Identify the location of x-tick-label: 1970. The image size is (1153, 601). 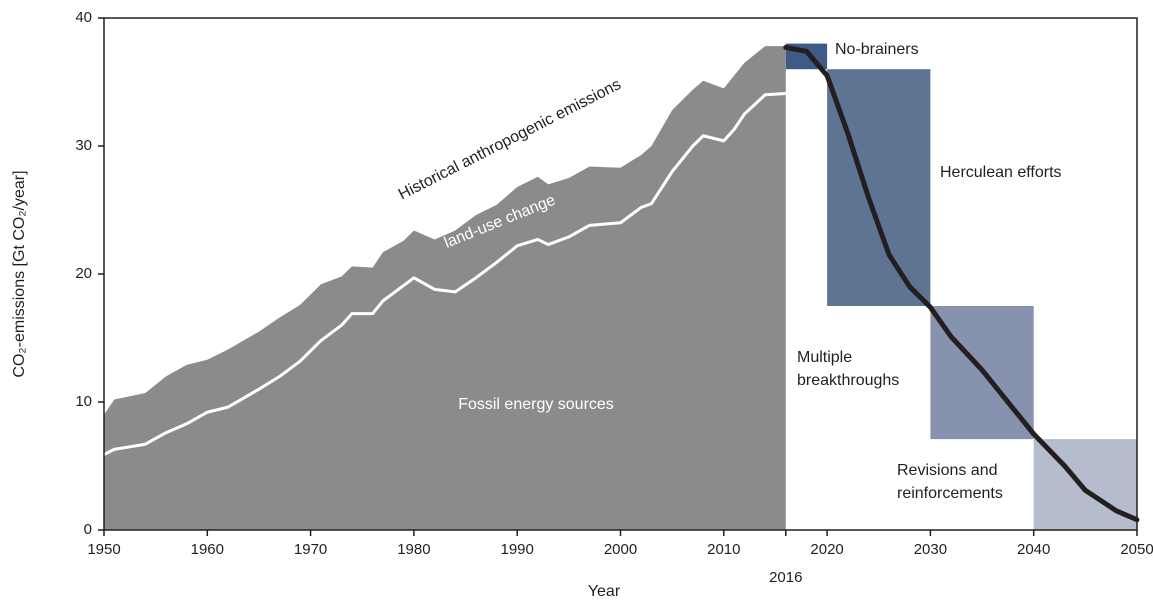
(310, 549).